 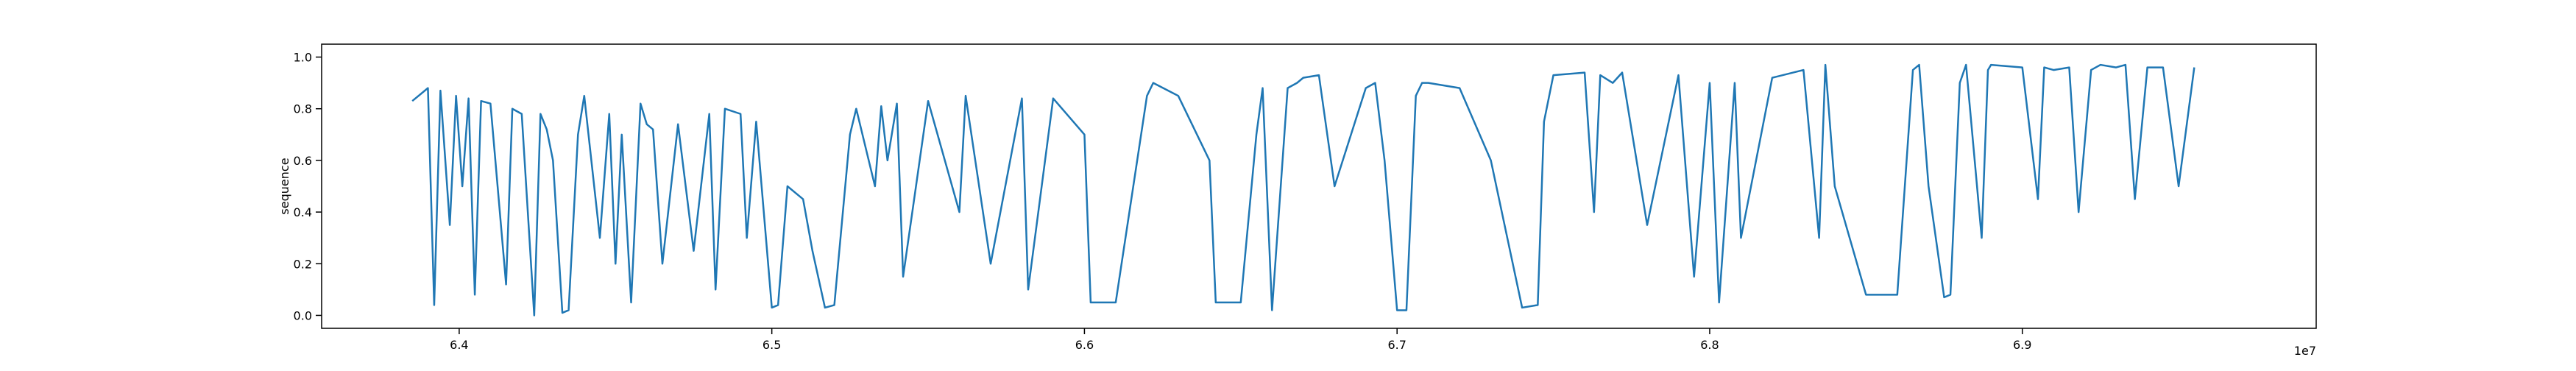 I want to click on y-tick-label: 0.6, so click(x=303, y=161).